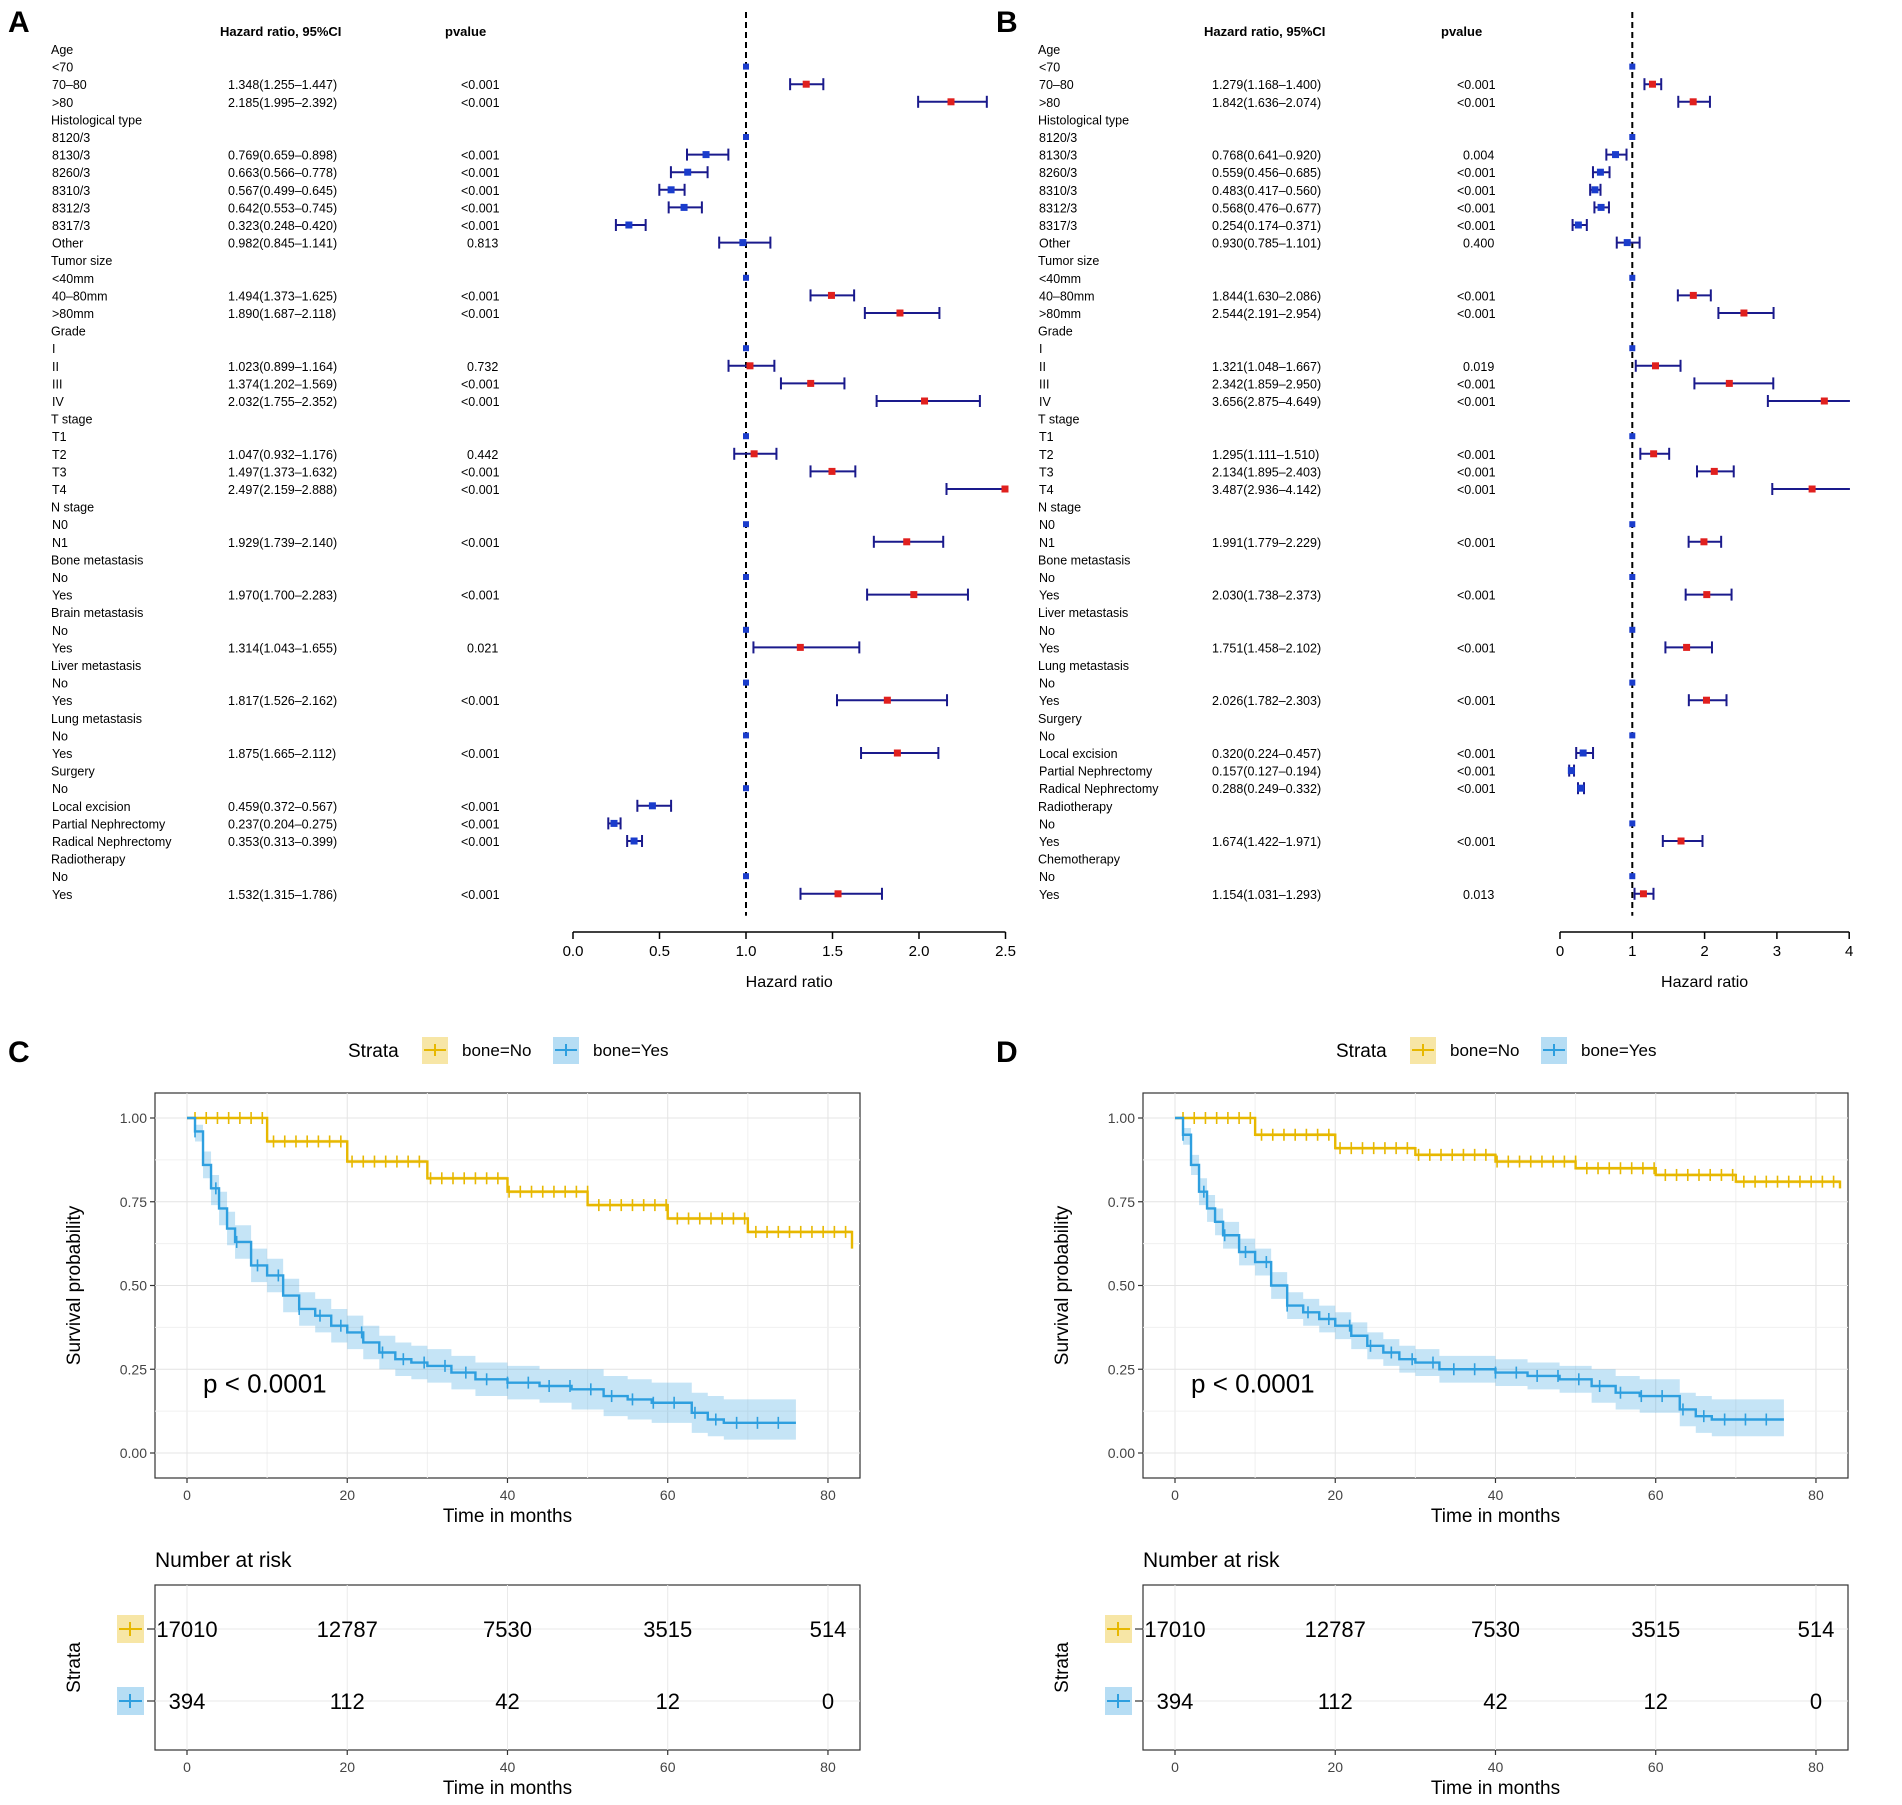 This screenshot has height=1805, width=1902. Describe the element at coordinates (1816, 1701) in the screenshot. I see `risk-count: 0` at that location.